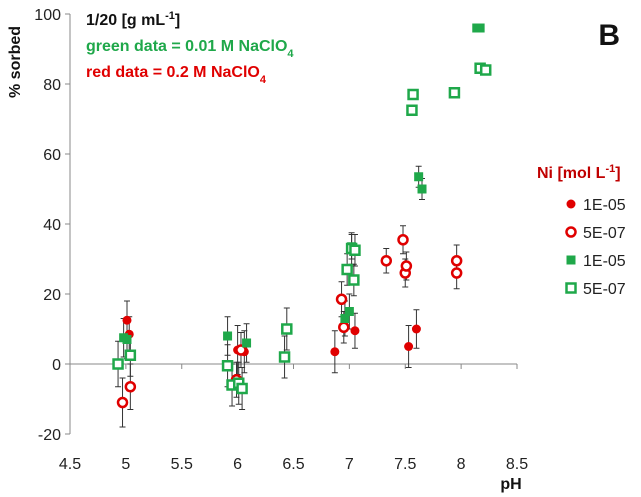 The width and height of the screenshot is (641, 497). Describe the element at coordinates (177, 20) in the screenshot. I see `ratio-suffix: ]` at that location.